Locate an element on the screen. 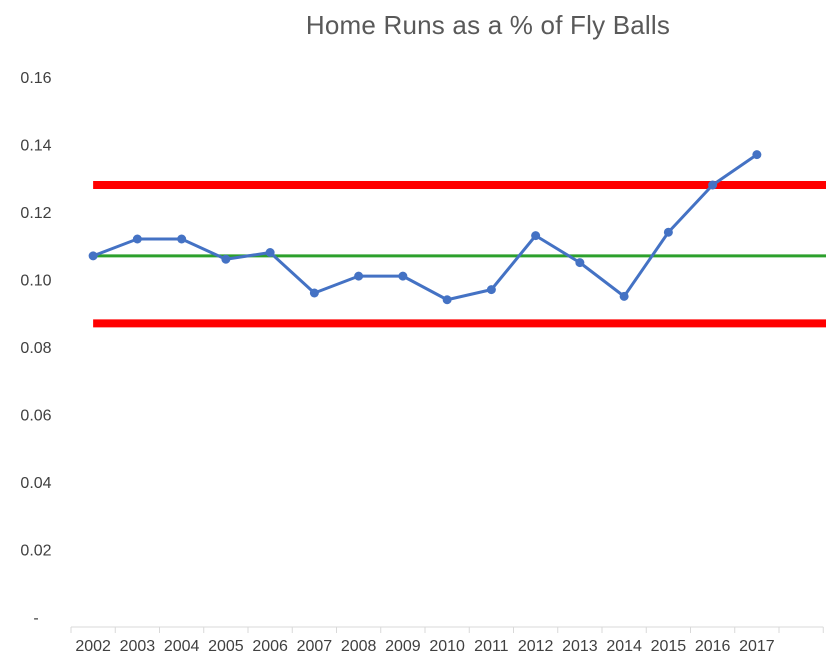 This screenshot has width=826, height=671. y-tick-label: 0.10 is located at coordinates (35, 281).